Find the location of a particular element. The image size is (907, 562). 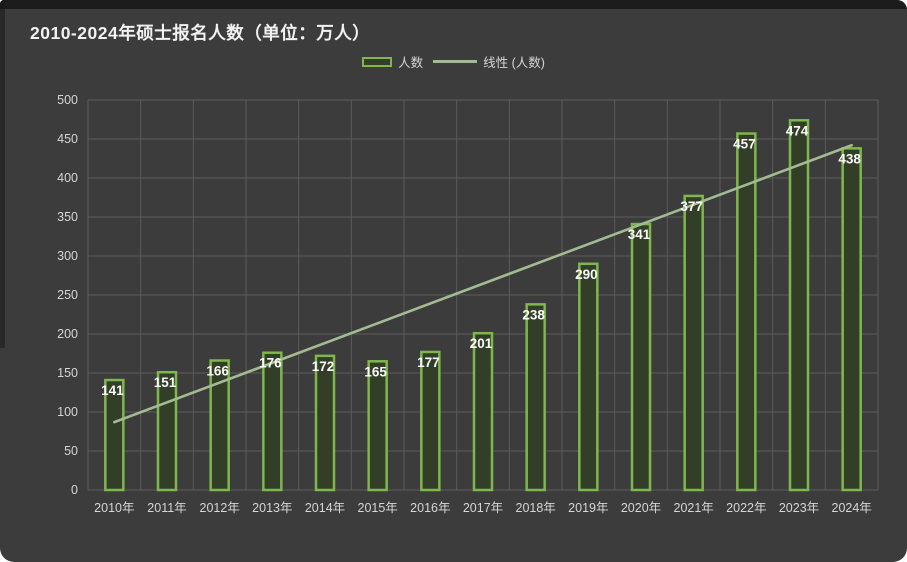

bar-2018年 is located at coordinates (535, 397).